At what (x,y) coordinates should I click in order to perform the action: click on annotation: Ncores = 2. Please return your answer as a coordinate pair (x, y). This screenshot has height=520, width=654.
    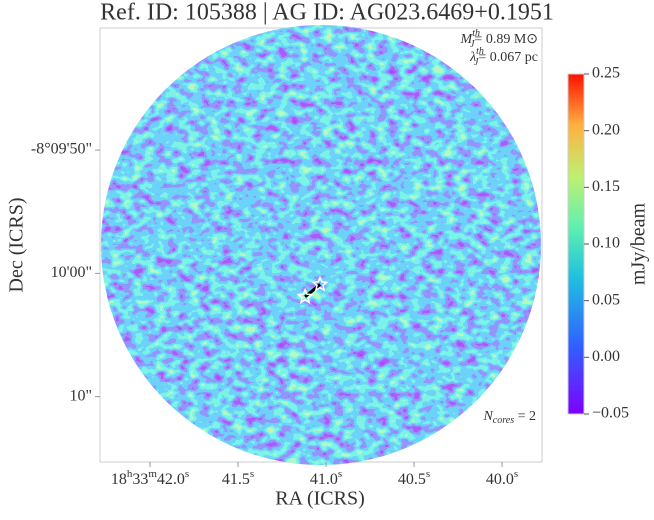
    Looking at the image, I should click on (509, 417).